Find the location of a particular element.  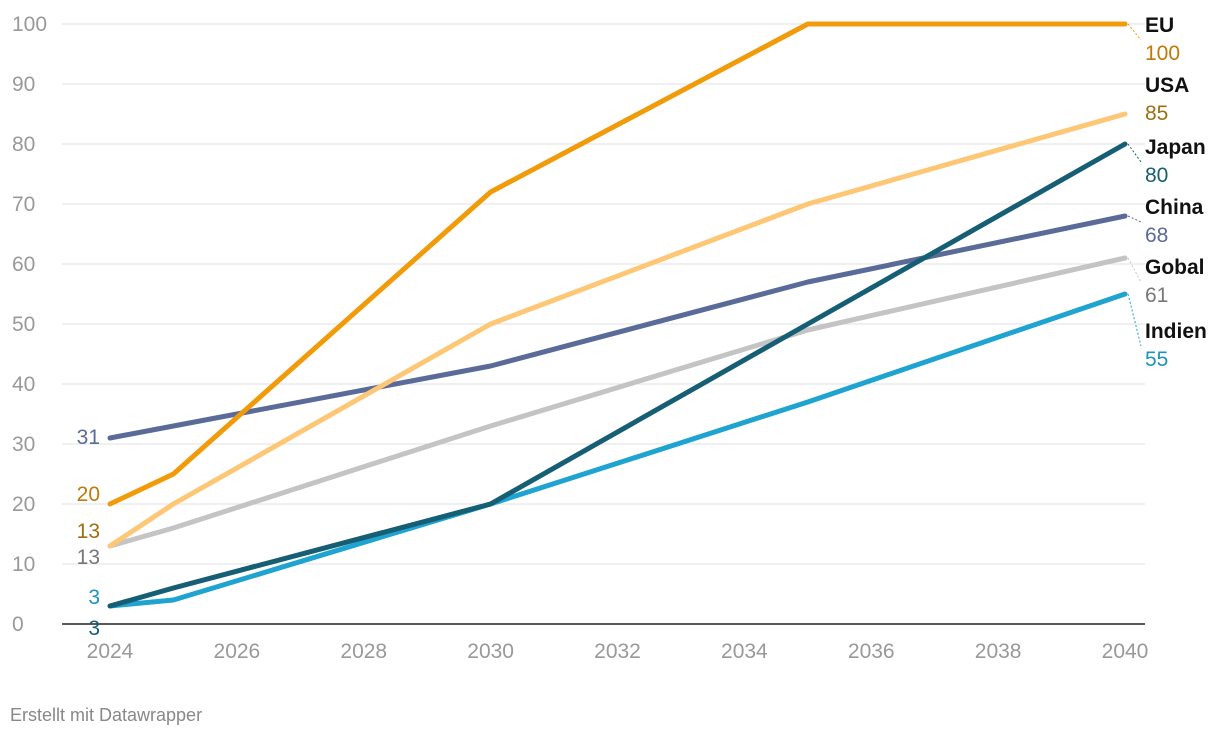

end-value-label: 80 is located at coordinates (1156, 175).